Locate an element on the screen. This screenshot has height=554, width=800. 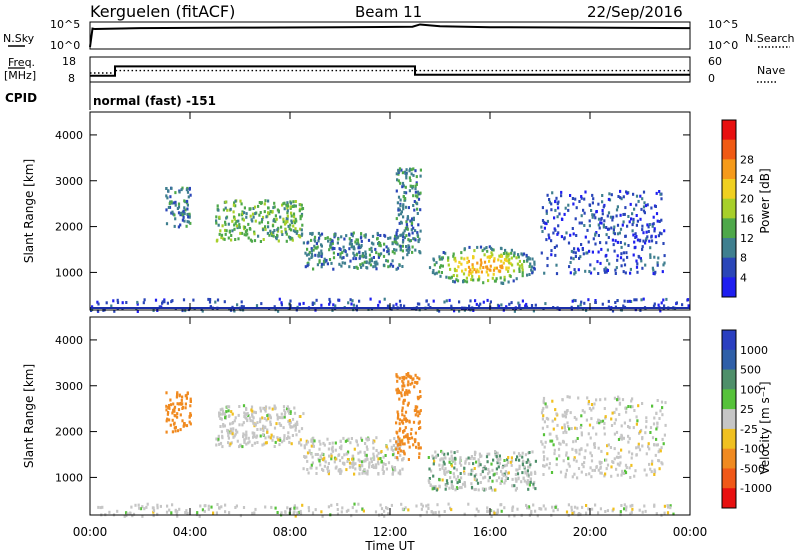
range-tick-label: 1000 is located at coordinates (69, 272).